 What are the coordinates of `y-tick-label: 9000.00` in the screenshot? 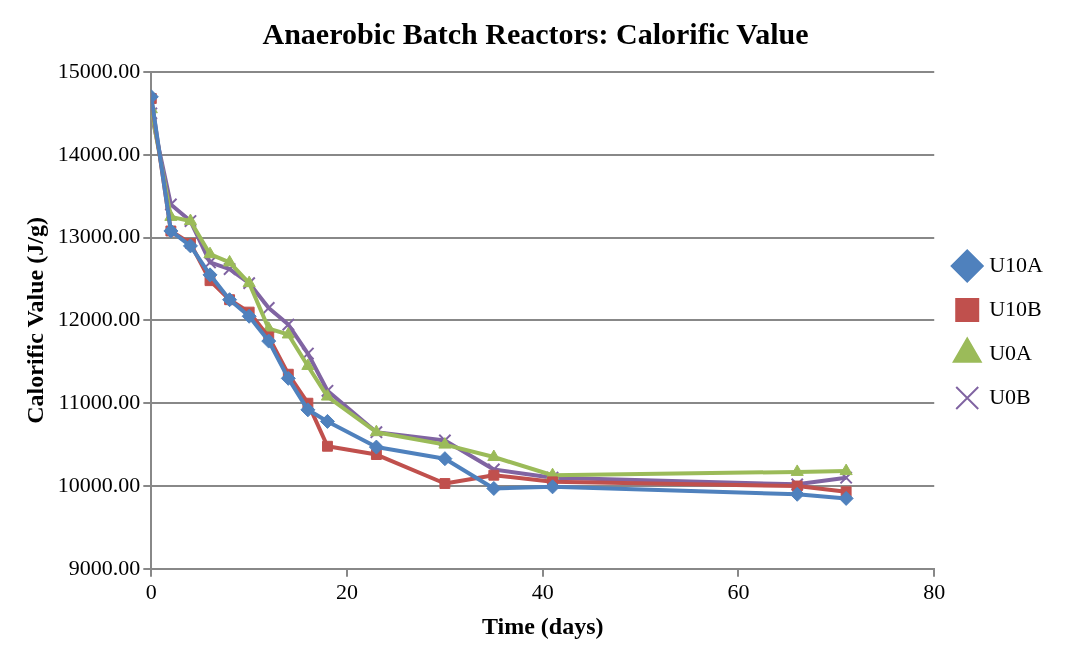 It's located at (104, 567).